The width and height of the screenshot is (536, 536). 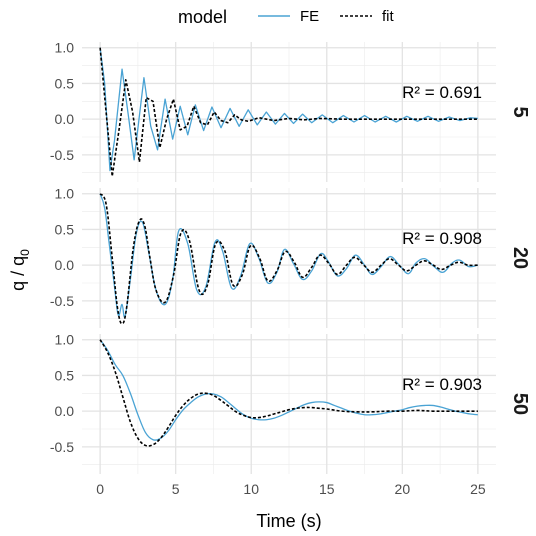 I want to click on x-axis-title: Time (s), so click(x=288, y=521).